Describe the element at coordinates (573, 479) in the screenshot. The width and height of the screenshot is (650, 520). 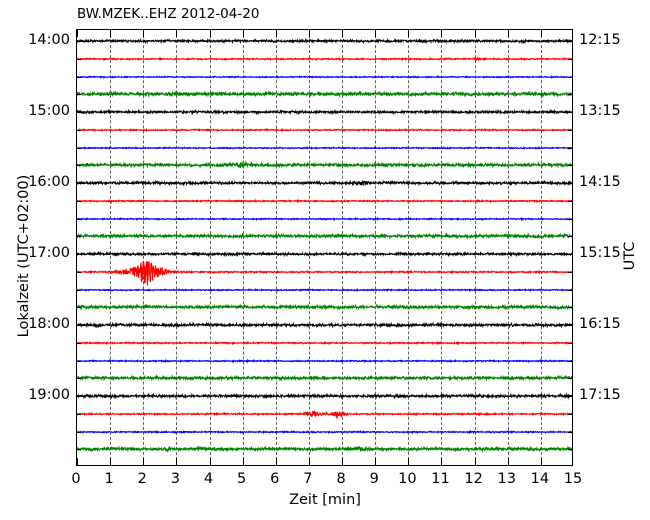
I see `x-tick-label: 15` at that location.